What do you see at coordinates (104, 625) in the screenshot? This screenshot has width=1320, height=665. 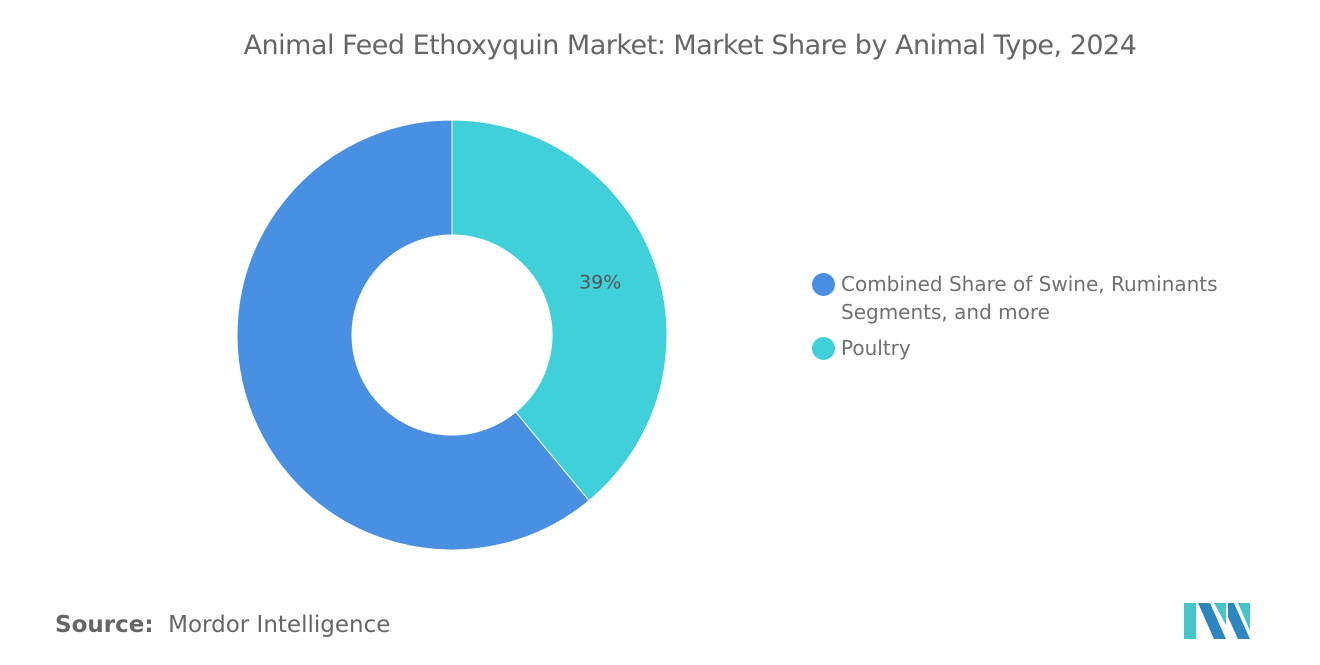 I see `source-label: Source:` at bounding box center [104, 625].